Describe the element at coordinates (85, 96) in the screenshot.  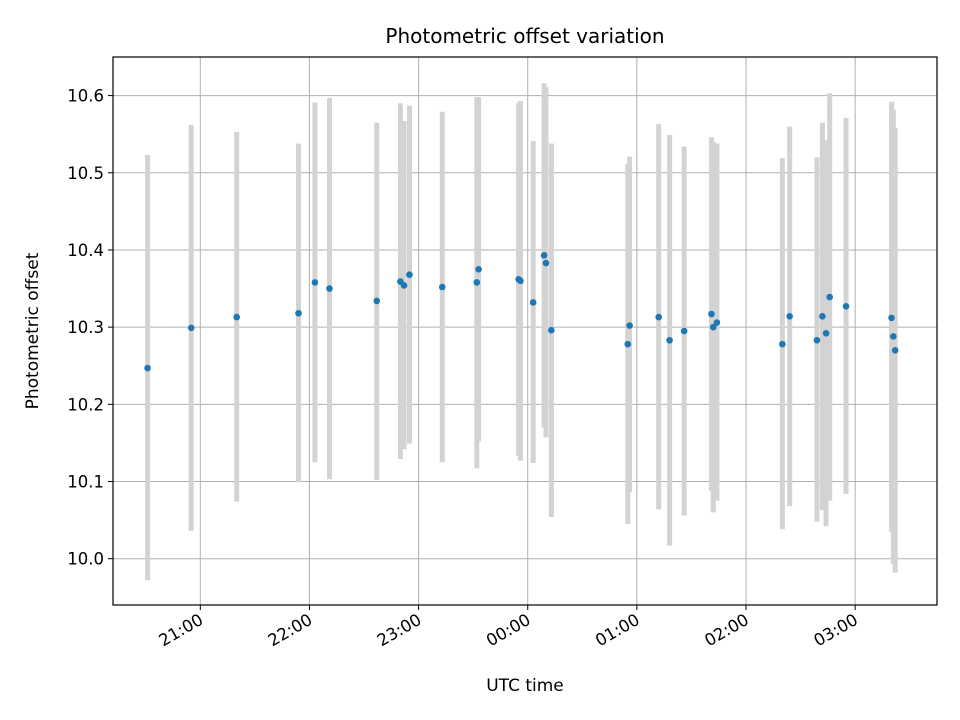
I see `y-tick-label: 10.6` at that location.